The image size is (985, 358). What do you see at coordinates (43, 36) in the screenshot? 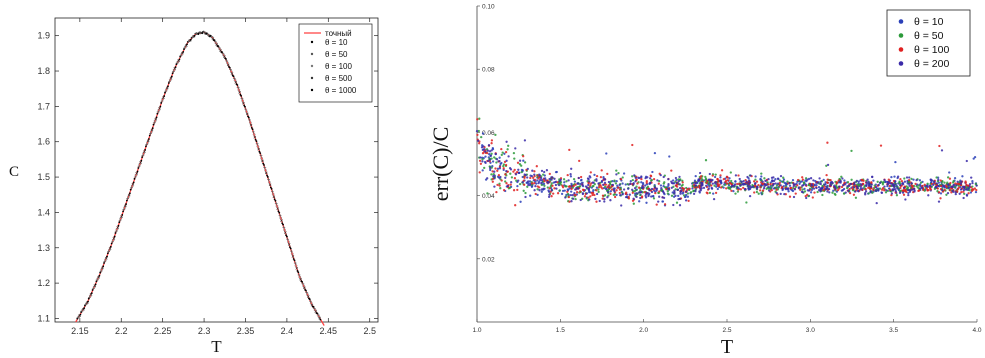
I see `y-tick-label: 1.9` at bounding box center [43, 36].